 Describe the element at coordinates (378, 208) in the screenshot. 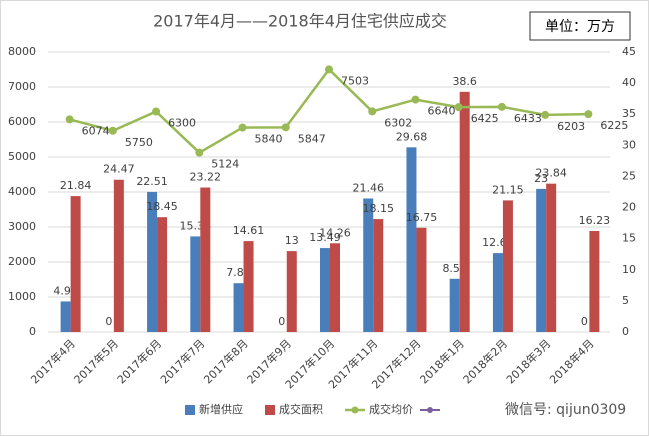

I see `bar-value-label: 18.15` at that location.